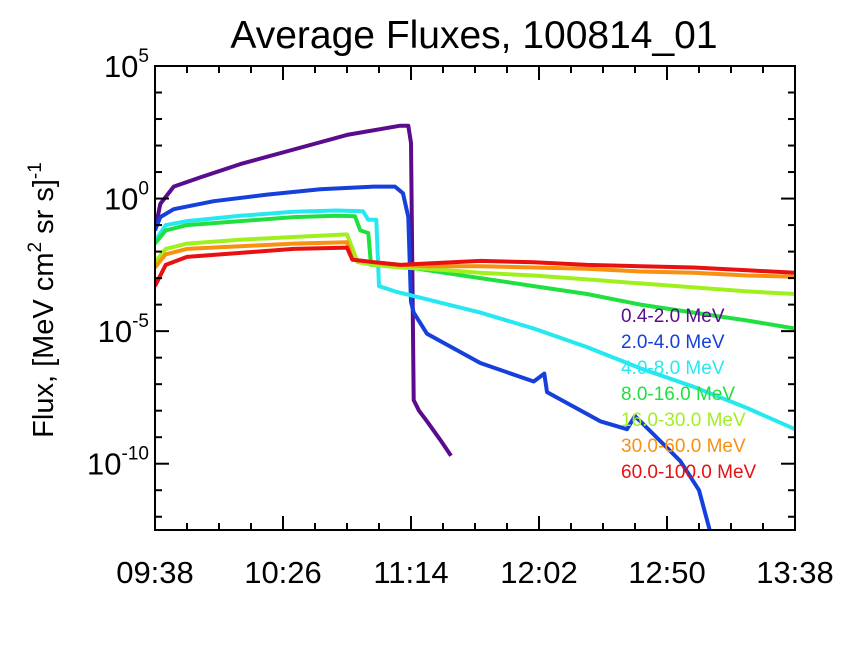 This screenshot has width=864, height=653. I want to click on y-axis-label-part: Flux, [MeV cm, so click(44, 345).